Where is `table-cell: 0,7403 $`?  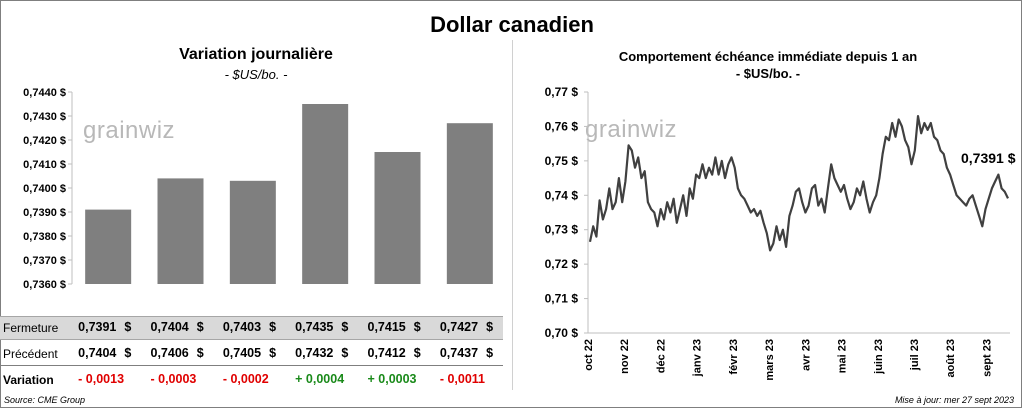 table-cell: 0,7403 $ is located at coordinates (249, 327).